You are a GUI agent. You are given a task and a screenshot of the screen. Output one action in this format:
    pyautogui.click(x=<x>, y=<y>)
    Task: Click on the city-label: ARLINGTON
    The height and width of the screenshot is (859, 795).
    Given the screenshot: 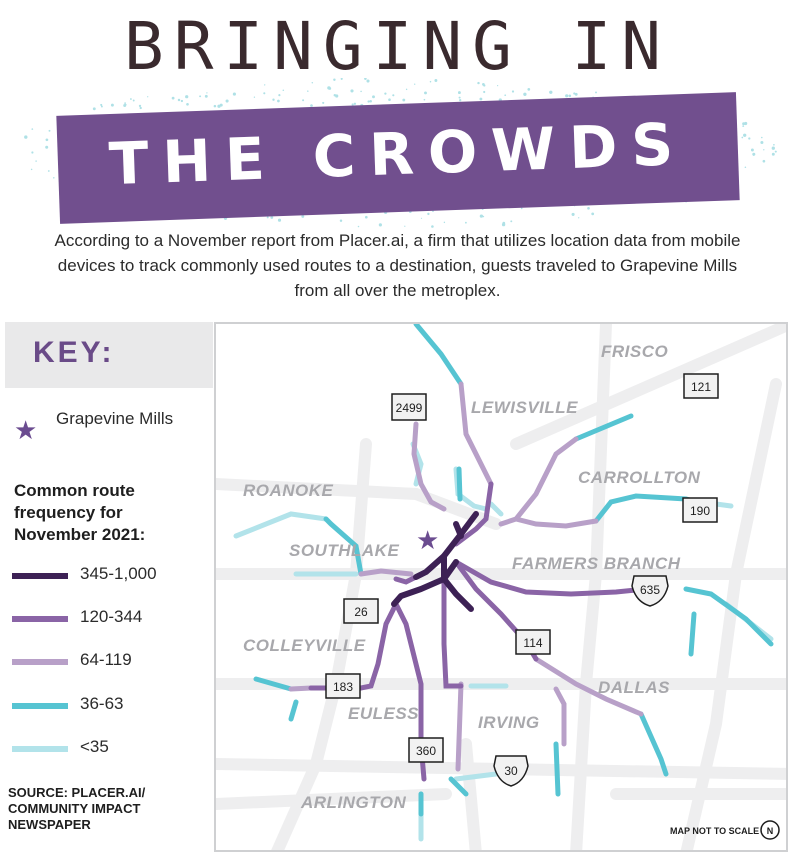 What is the action you would take?
    pyautogui.click(x=353, y=802)
    